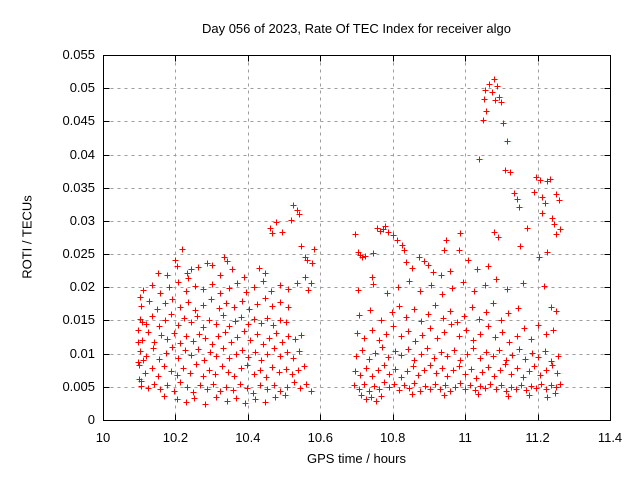 Image resolution: width=640 pixels, height=480 pixels. Describe the element at coordinates (82, 287) in the screenshot. I see `y-tick-label: 0.02` at that location.